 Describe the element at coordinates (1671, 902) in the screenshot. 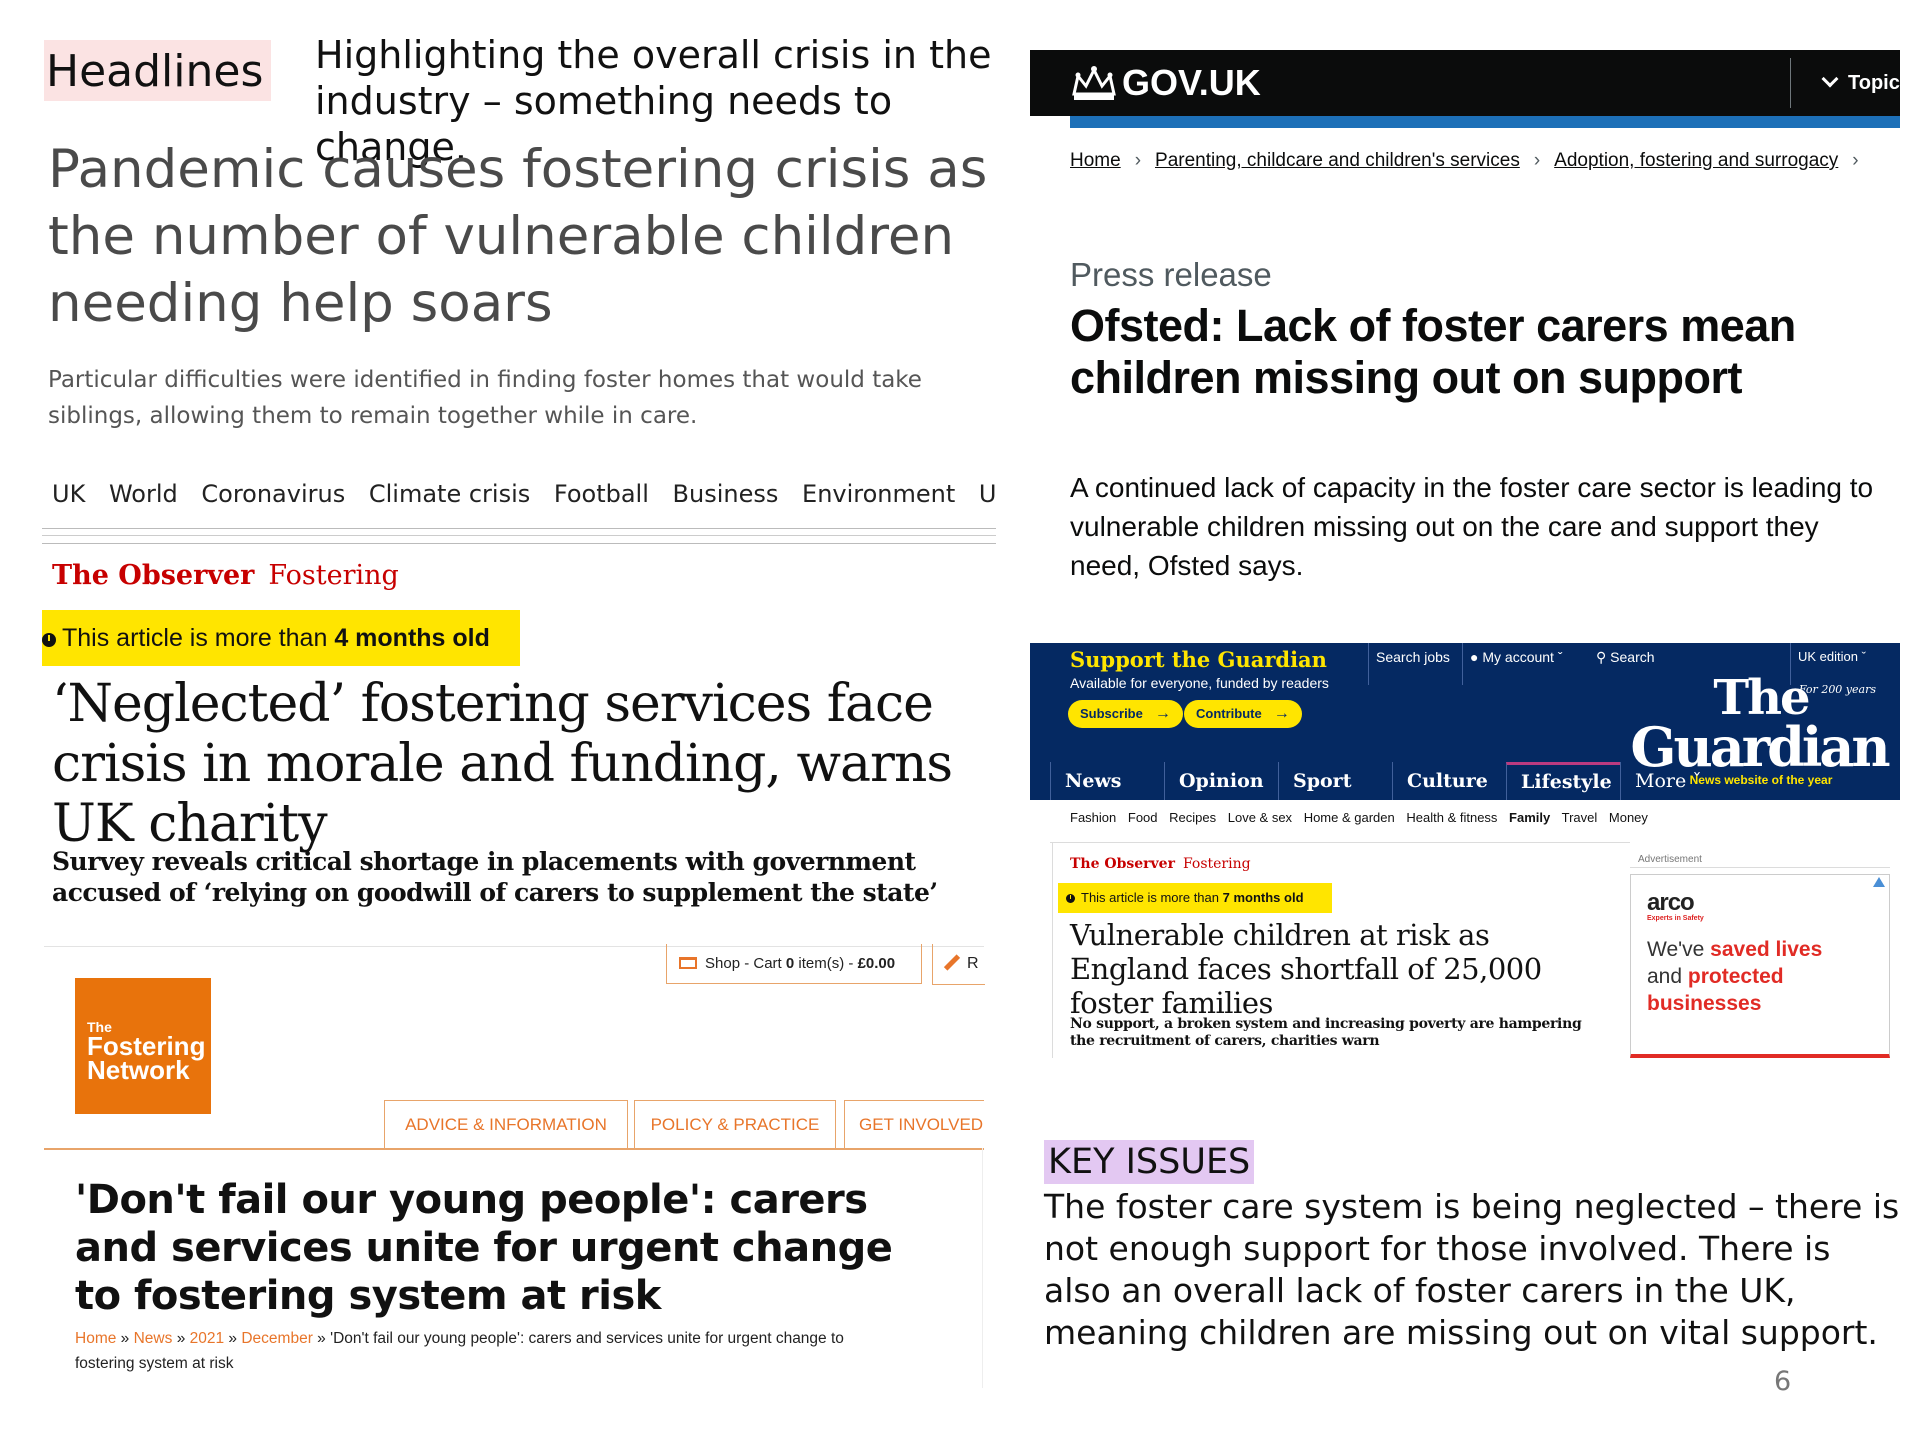

I see `ad-brand: arco` at that location.